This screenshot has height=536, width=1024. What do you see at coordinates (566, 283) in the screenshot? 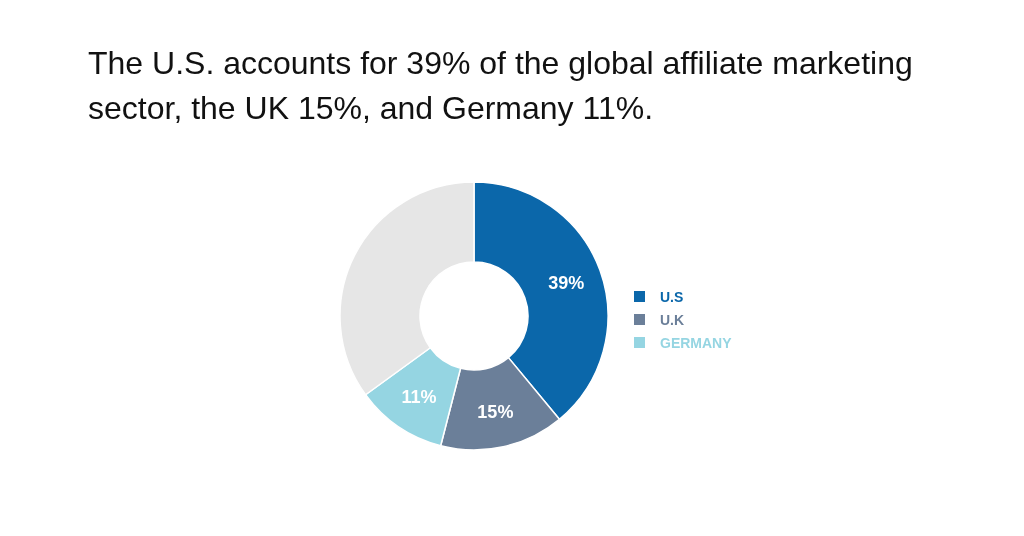
I see `data-label: 39%` at bounding box center [566, 283].